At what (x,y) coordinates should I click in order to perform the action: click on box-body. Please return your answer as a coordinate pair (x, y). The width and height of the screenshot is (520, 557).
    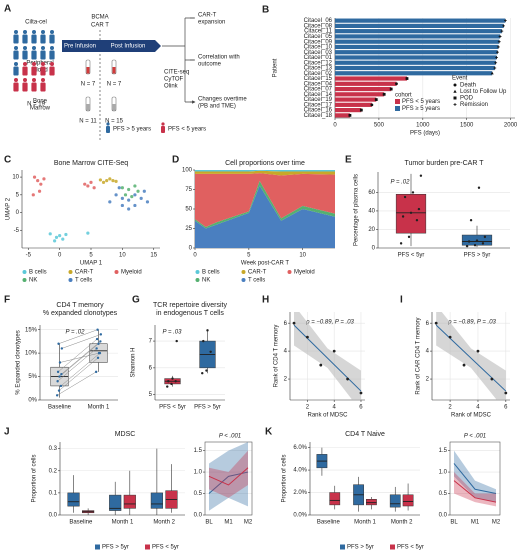
    Looking at the image, I should click on (73, 499).